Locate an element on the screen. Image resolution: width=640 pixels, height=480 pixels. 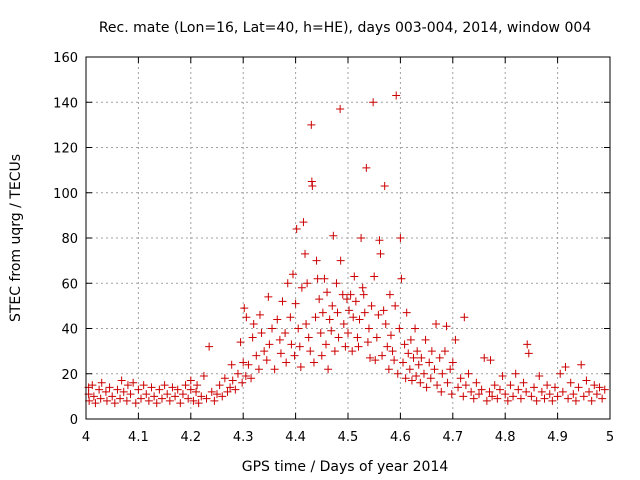
x-tick-label: 5 is located at coordinates (610, 437).